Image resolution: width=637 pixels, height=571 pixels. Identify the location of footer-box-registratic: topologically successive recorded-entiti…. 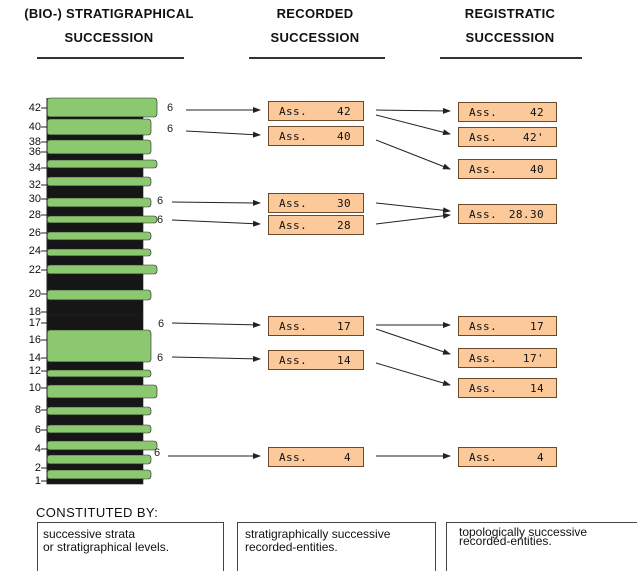
(541, 546).